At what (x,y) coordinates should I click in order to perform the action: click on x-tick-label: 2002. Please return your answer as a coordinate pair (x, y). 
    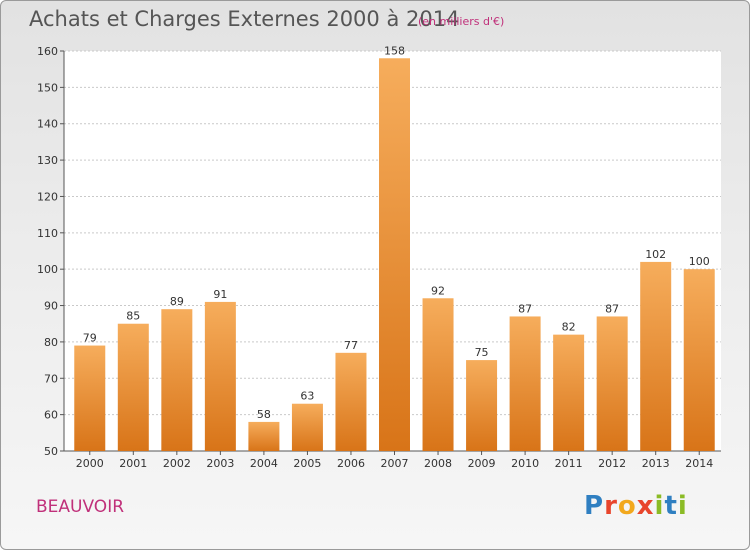
    Looking at the image, I should click on (177, 463).